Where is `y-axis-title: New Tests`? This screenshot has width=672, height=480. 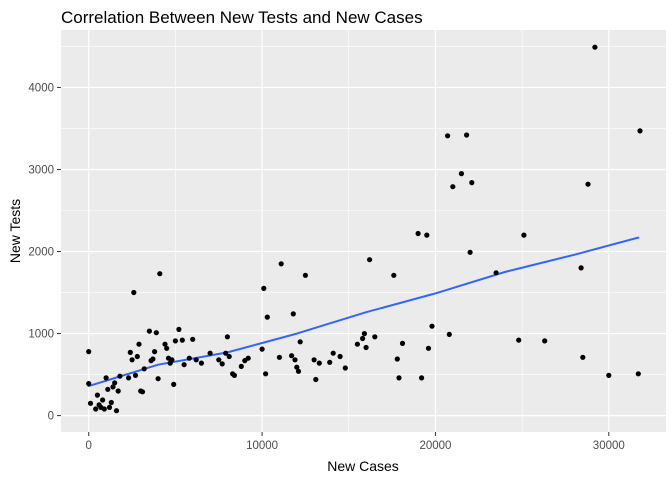
y-axis-title: New Tests is located at coordinates (15, 231).